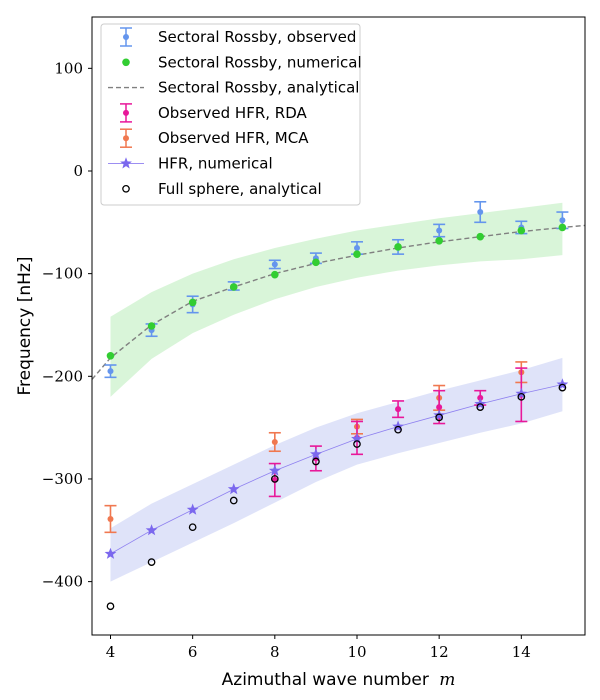  What do you see at coordinates (240, 189) in the screenshot?
I see `legend-label: Full sphere, analytical` at bounding box center [240, 189].